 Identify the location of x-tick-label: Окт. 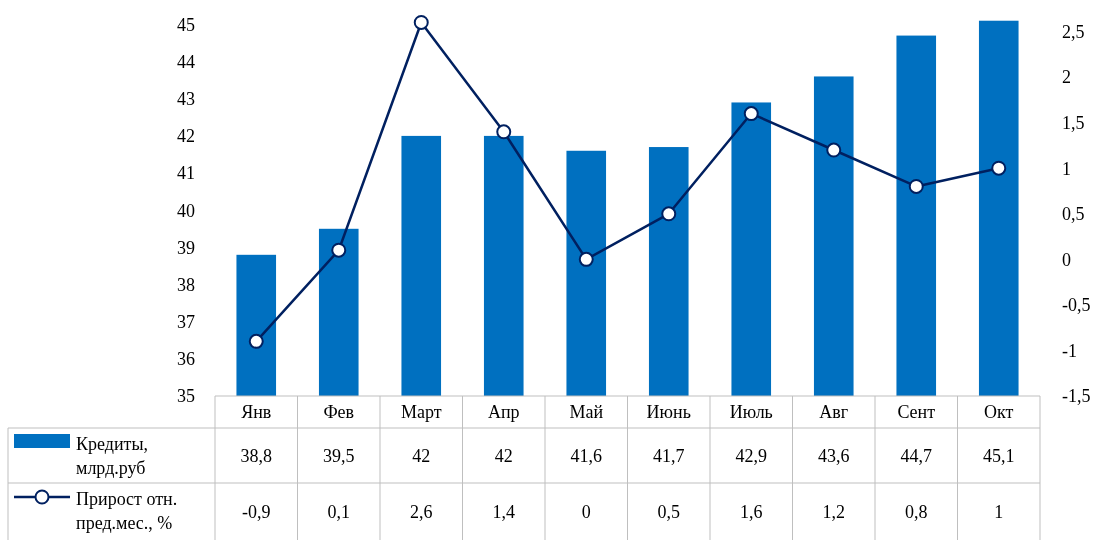
(999, 412).